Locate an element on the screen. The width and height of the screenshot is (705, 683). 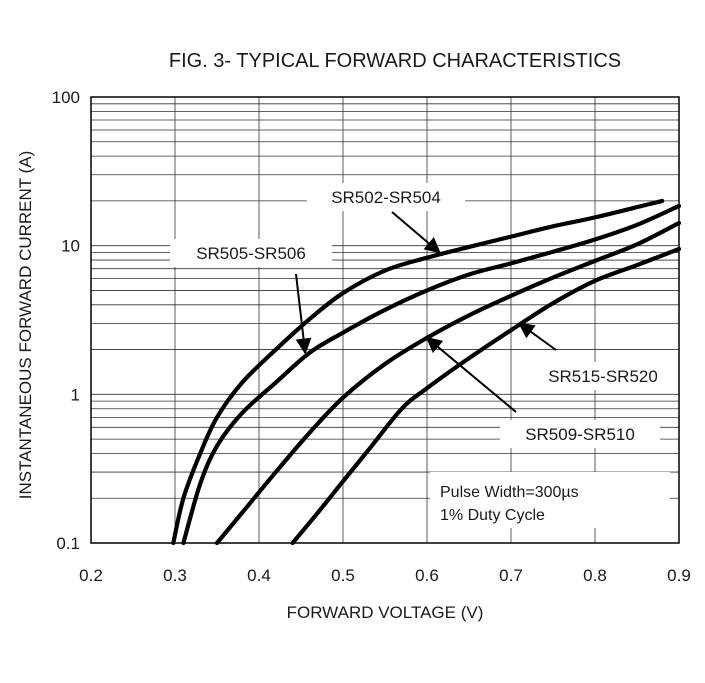
x-tick-label: 0.7 is located at coordinates (511, 575).